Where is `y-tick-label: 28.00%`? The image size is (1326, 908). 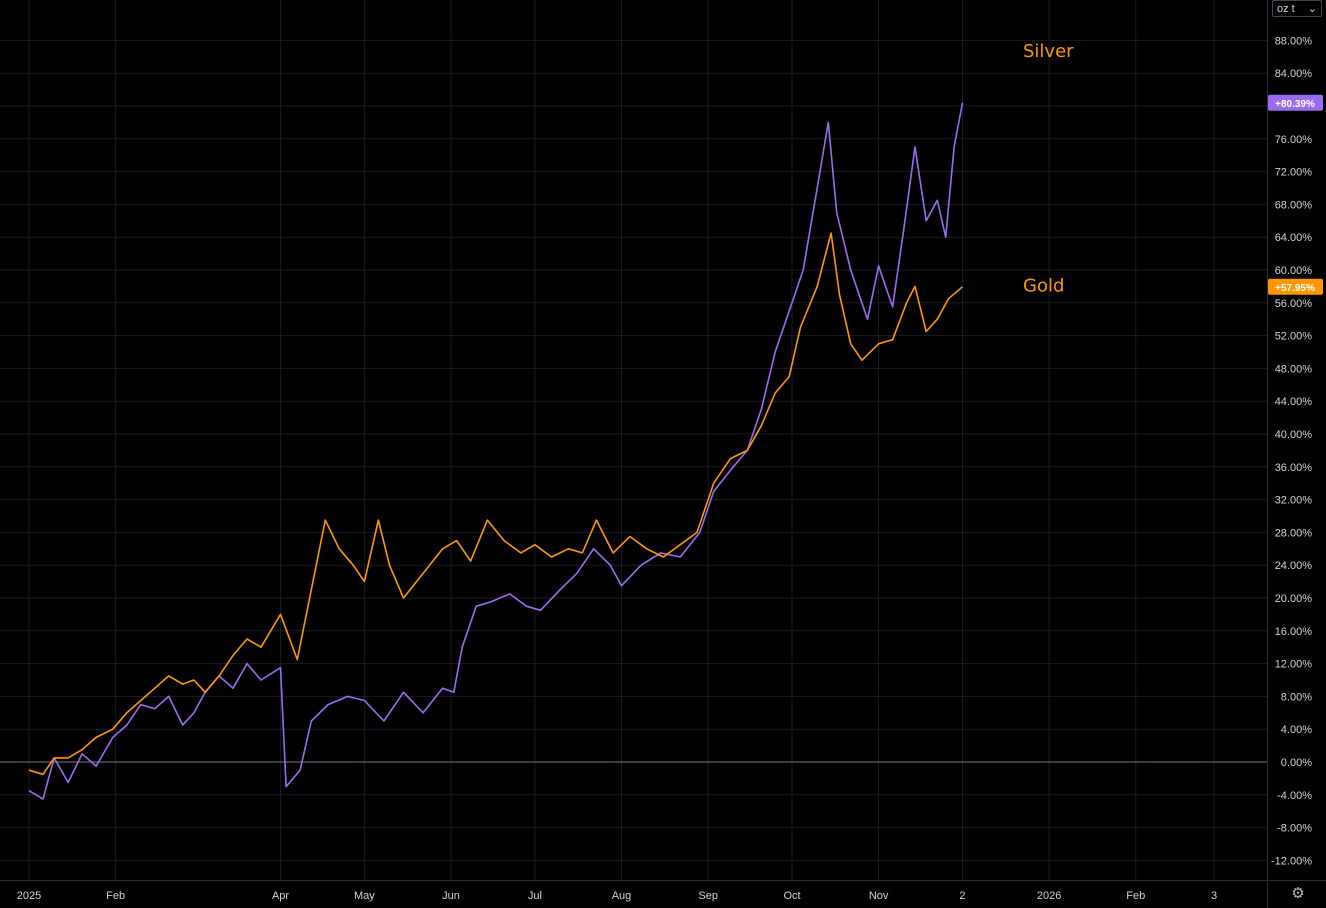 y-tick-label: 28.00% is located at coordinates (1294, 533).